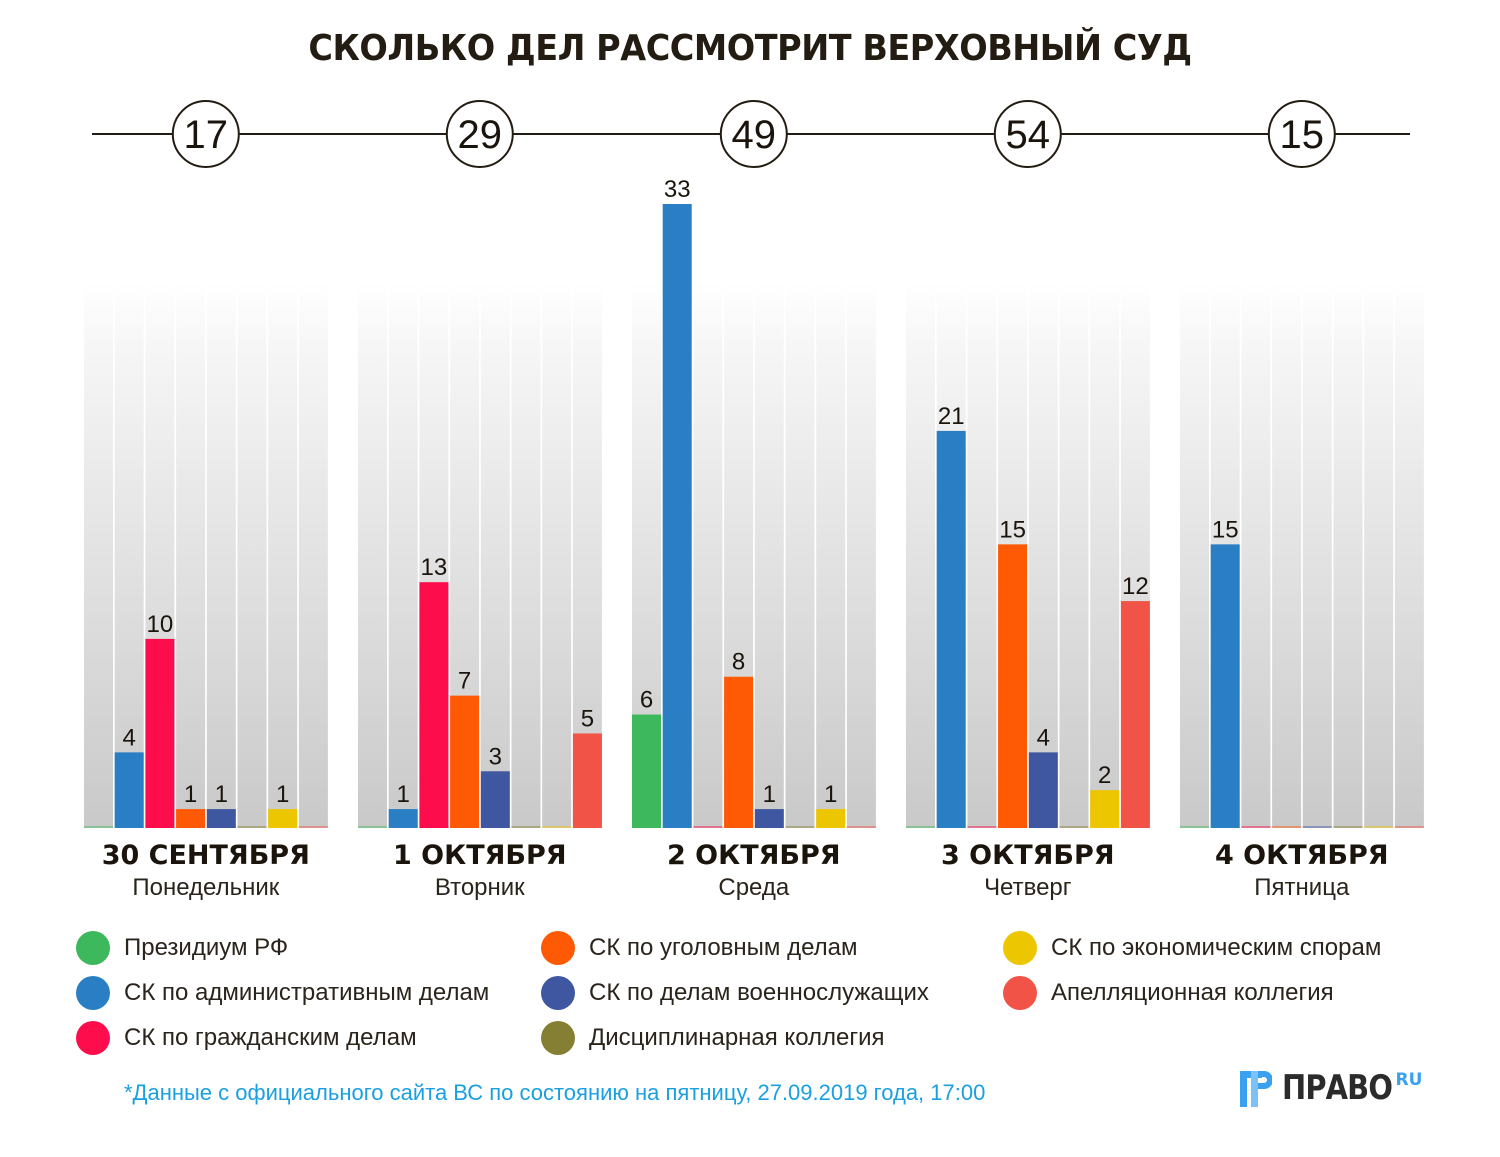  What do you see at coordinates (182, 948) in the screenshot?
I see `legend-item: Президиум РФ` at bounding box center [182, 948].